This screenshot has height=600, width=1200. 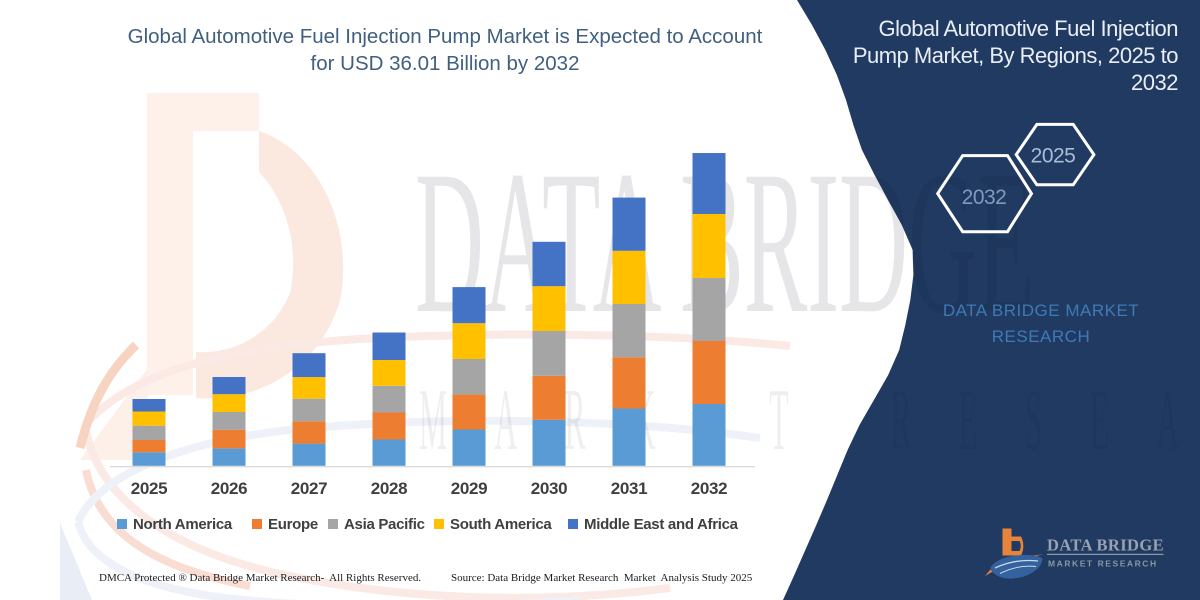 What do you see at coordinates (629, 488) in the screenshot?
I see `svg-text: 2031` at bounding box center [629, 488].